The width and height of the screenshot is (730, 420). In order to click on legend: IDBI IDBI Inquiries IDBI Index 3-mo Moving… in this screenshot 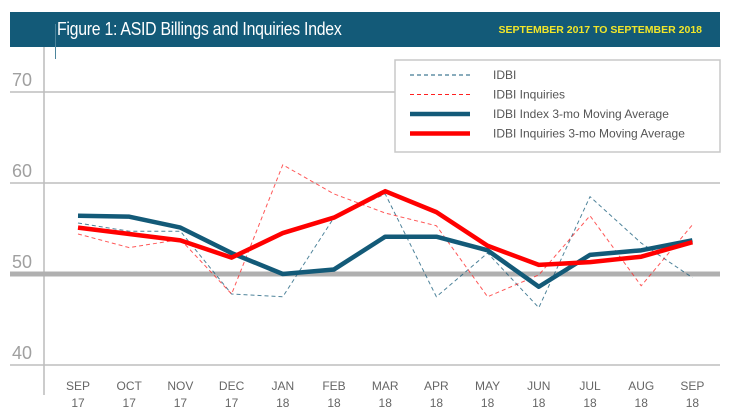, I will do `click(557, 106)`.